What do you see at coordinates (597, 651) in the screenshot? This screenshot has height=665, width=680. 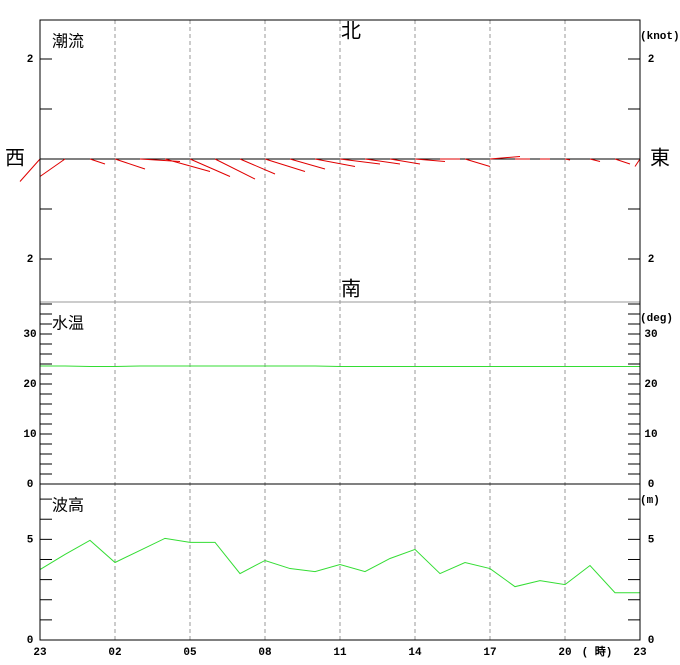 I see `x-axis-label: ( 時)` at bounding box center [597, 651].